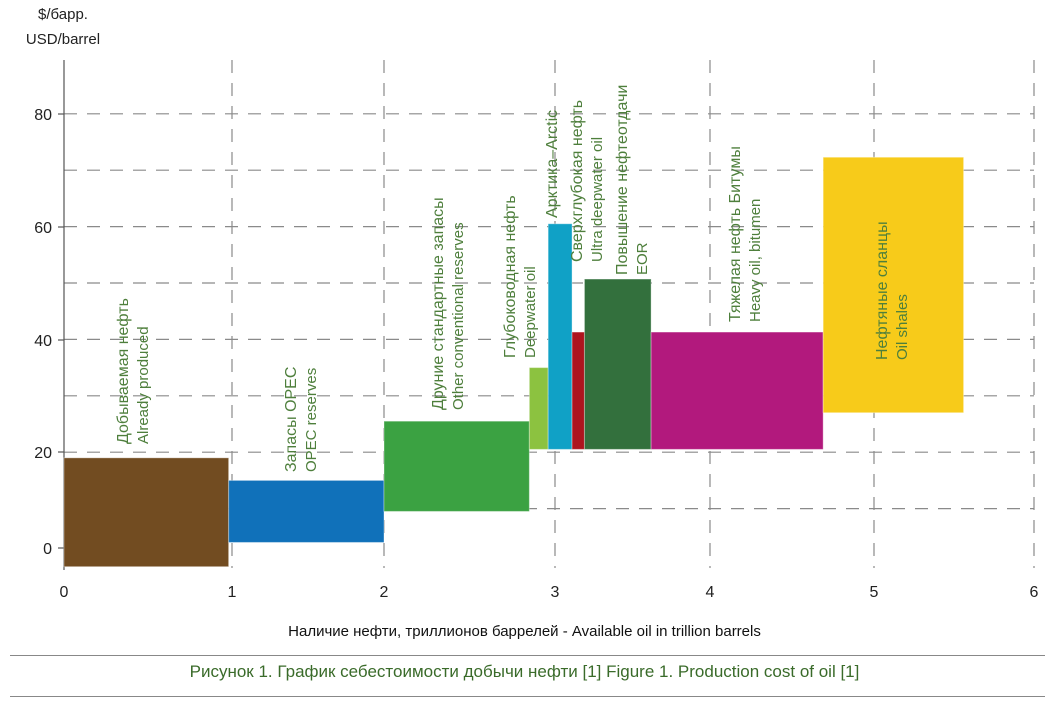 This screenshot has height=702, width=1049. Describe the element at coordinates (737, 390) in the screenshot. I see `block-heavy-oil-bitumen` at that location.